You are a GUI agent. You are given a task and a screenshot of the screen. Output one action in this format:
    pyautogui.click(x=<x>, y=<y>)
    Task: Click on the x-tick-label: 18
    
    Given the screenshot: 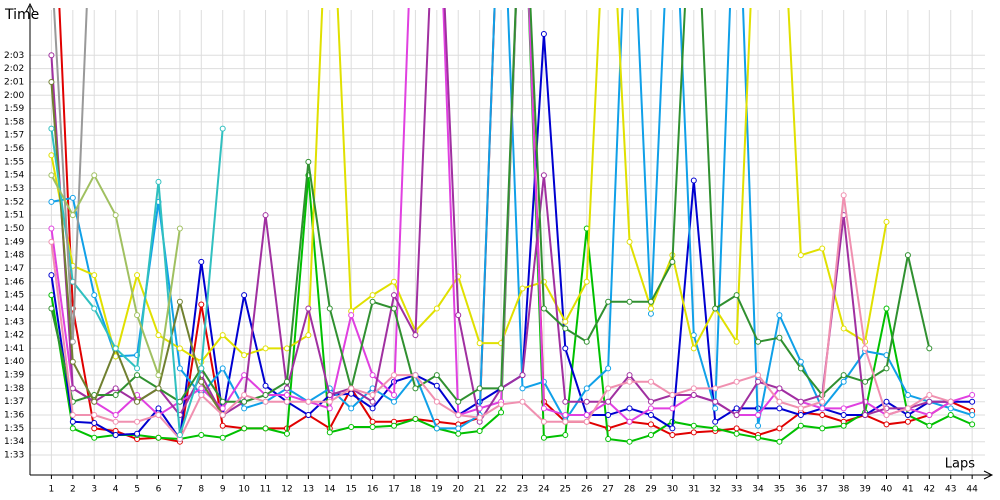 What is the action you would take?
    pyautogui.click(x=416, y=490)
    